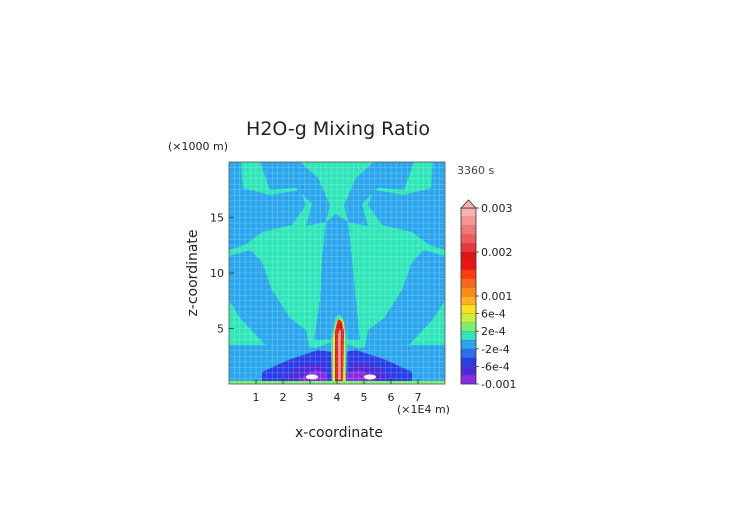  Describe the element at coordinates (468, 204) in the screenshot. I see `colorbar-extend-arrow` at that location.